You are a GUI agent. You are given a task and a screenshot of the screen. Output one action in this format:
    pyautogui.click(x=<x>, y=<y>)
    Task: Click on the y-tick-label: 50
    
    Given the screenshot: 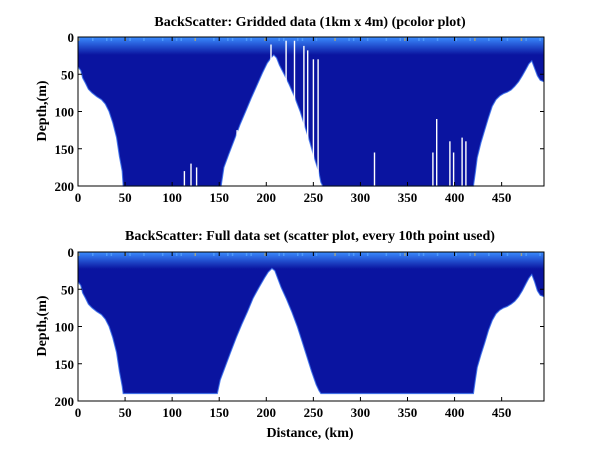 What is the action you would take?
    pyautogui.click(x=67, y=289)
    